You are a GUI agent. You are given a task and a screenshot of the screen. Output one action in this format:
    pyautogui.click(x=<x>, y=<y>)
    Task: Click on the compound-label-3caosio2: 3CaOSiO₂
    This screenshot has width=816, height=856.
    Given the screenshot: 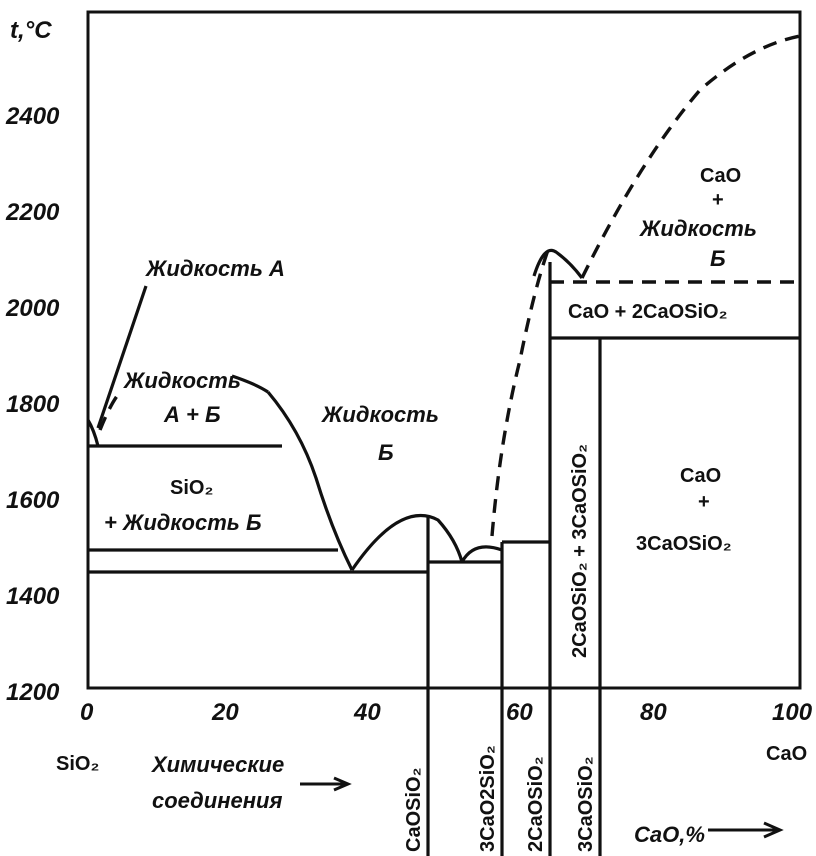 What is the action you would take?
    pyautogui.click(x=586, y=804)
    